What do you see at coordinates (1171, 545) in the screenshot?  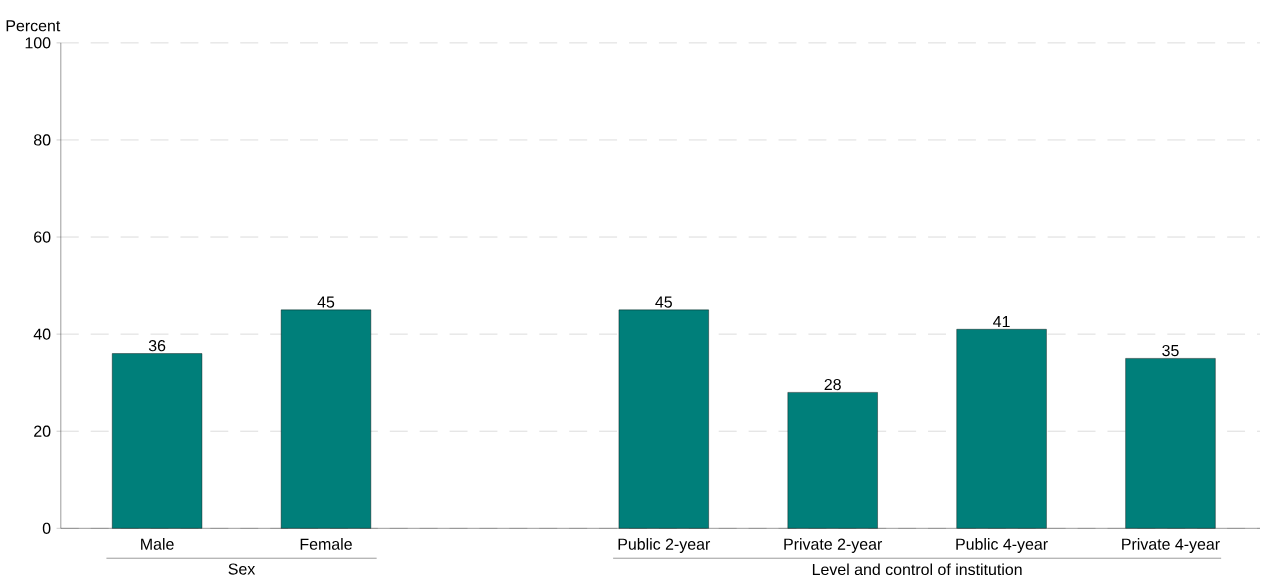 I see `x-tick-label: Private 4-year` at bounding box center [1171, 545].